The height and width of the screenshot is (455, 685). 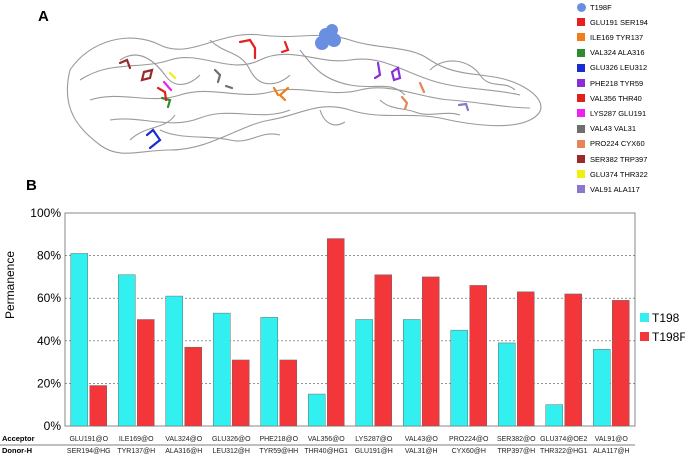 I want to click on donor-label: CYX60@H, so click(x=469, y=451).